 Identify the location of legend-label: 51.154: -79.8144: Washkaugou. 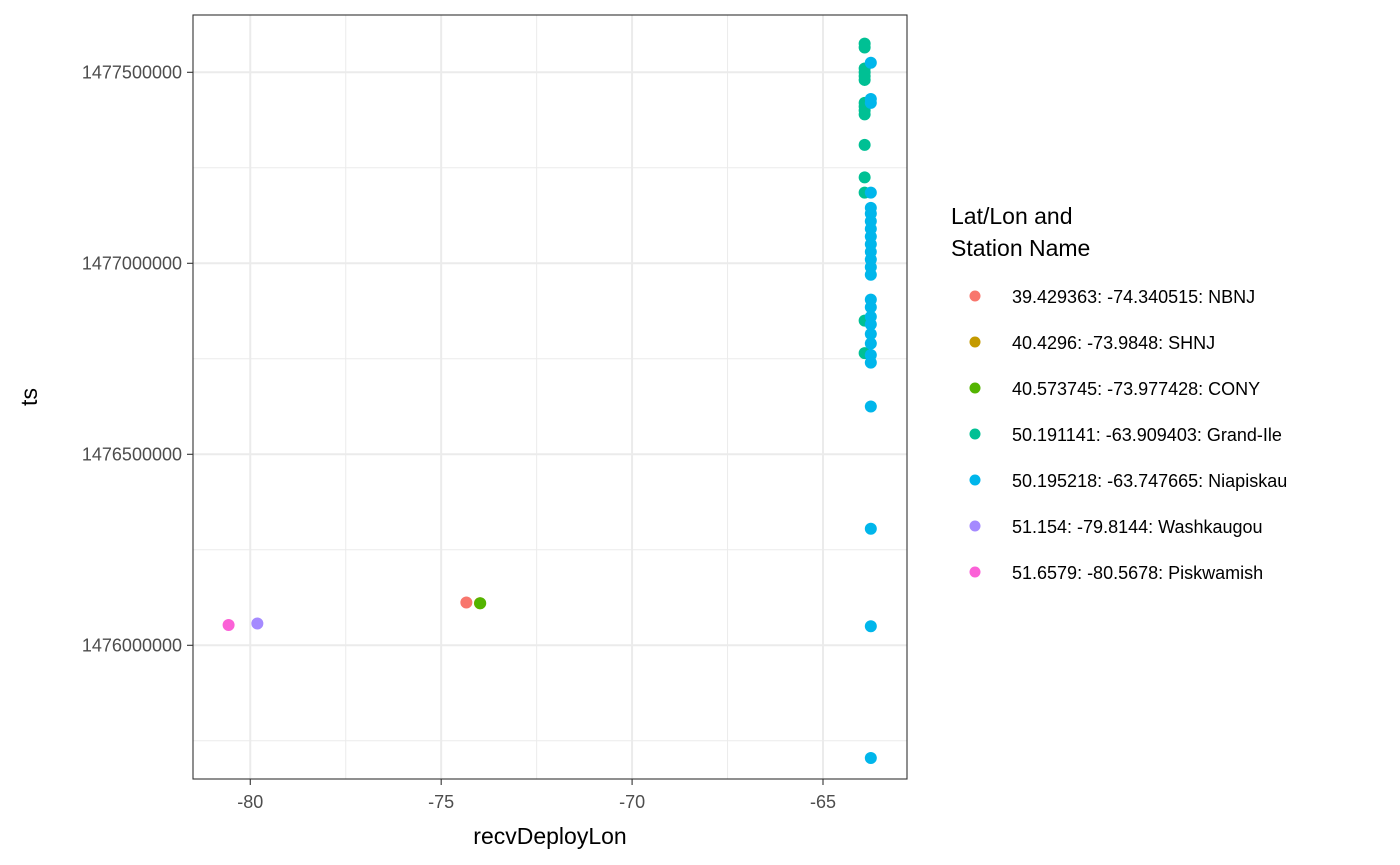
(1137, 527).